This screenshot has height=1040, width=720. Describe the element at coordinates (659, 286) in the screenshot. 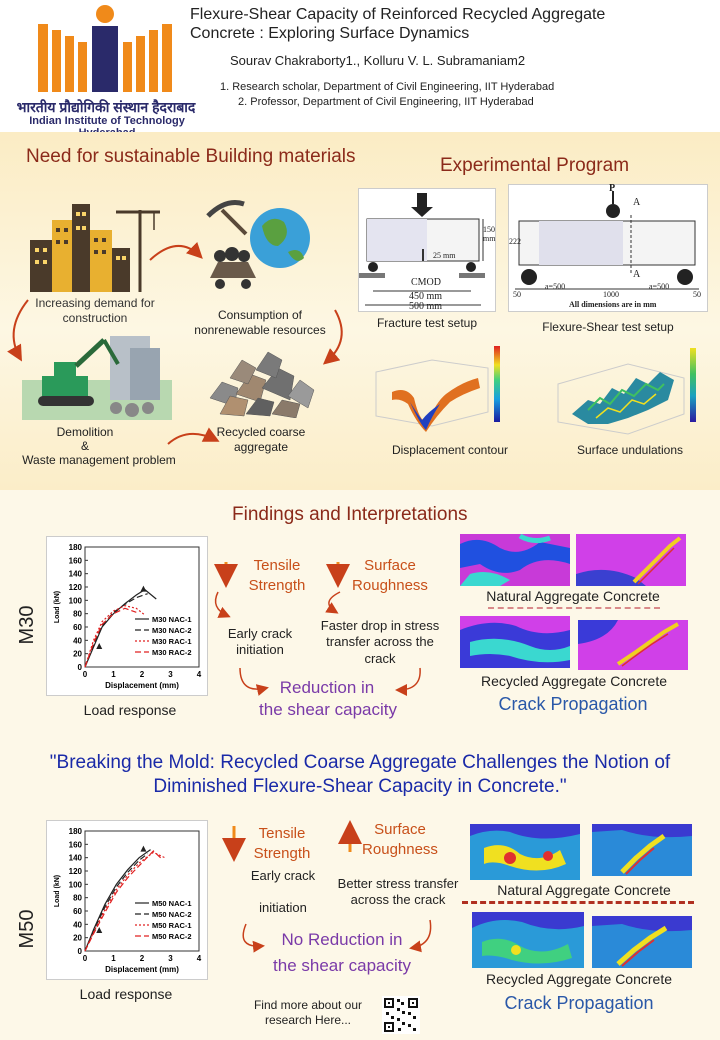

I see `shear-span-right-label: a=500` at that location.